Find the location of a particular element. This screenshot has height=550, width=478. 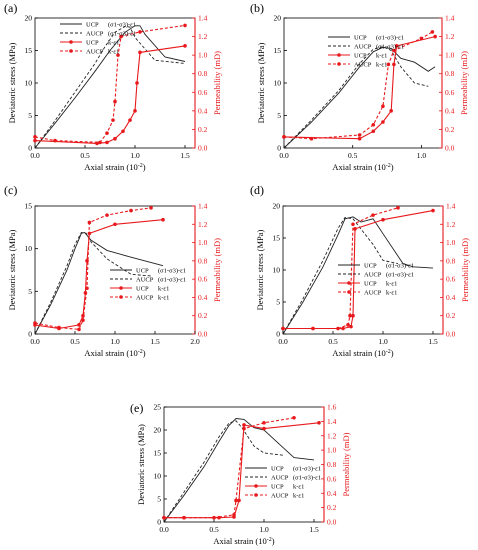

x-tick-label: 1.0 is located at coordinates (383, 341).